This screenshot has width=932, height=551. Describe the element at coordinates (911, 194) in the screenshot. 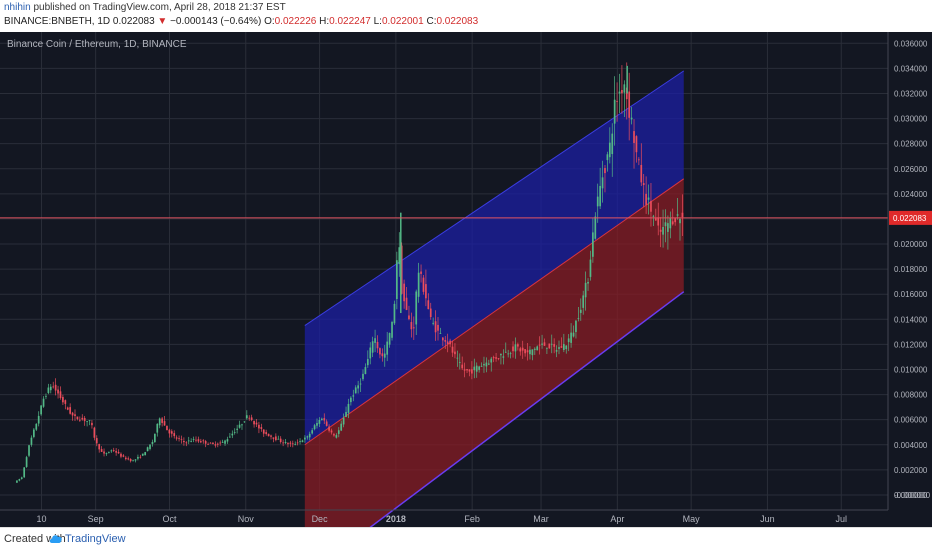

I see `y-tick-label: 0.024000` at that location.